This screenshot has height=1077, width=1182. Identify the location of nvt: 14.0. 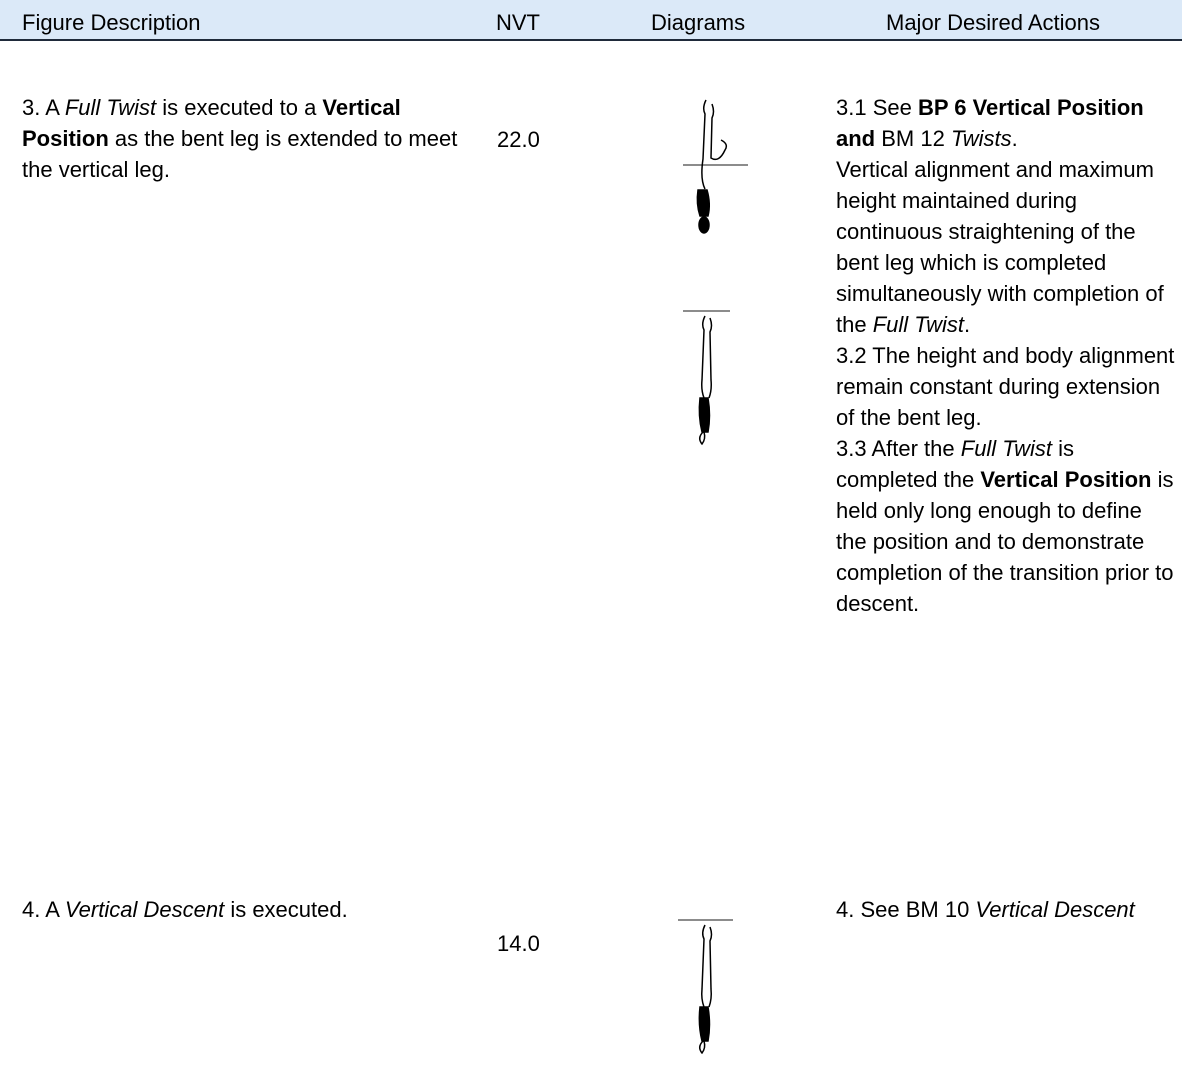
(518, 943).